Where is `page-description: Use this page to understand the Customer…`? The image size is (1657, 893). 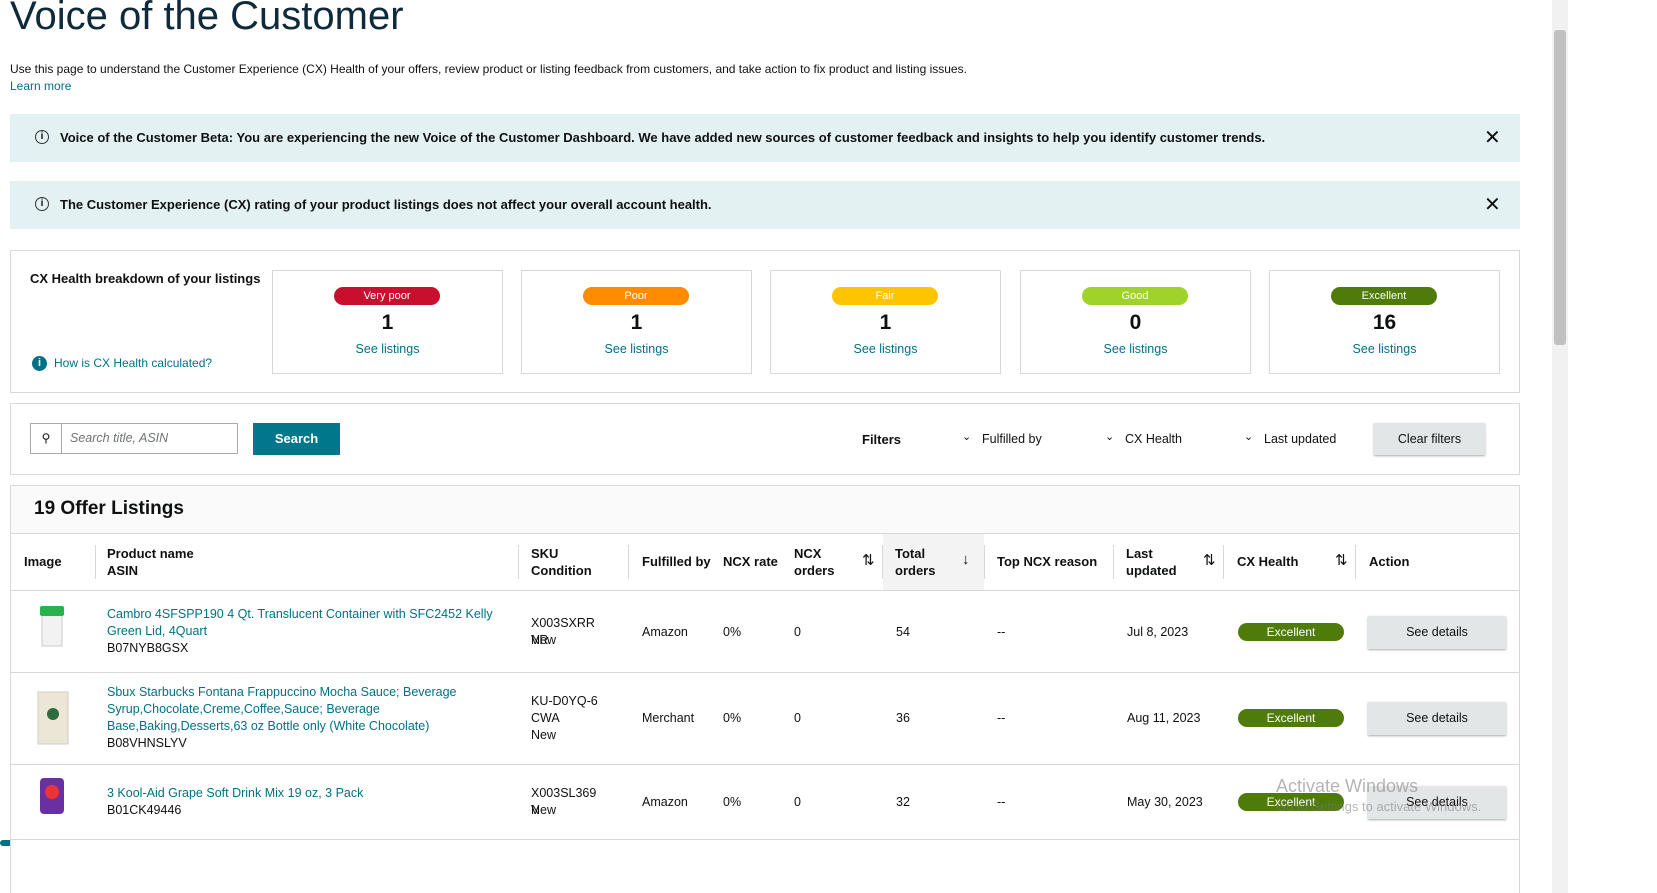
page-description: Use this page to understand the Customer… is located at coordinates (488, 69).